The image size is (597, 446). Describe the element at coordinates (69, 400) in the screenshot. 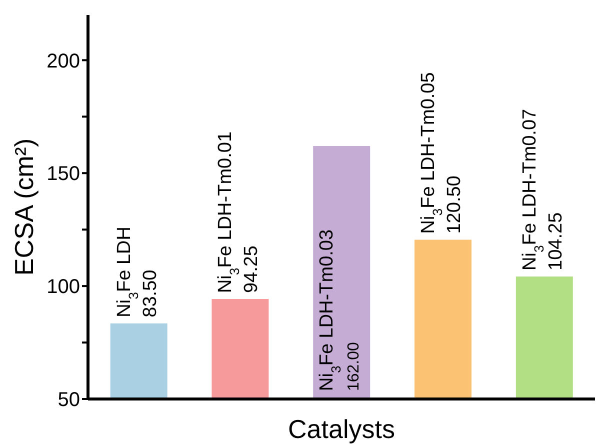

I see `y-tick-label: 50` at that location.